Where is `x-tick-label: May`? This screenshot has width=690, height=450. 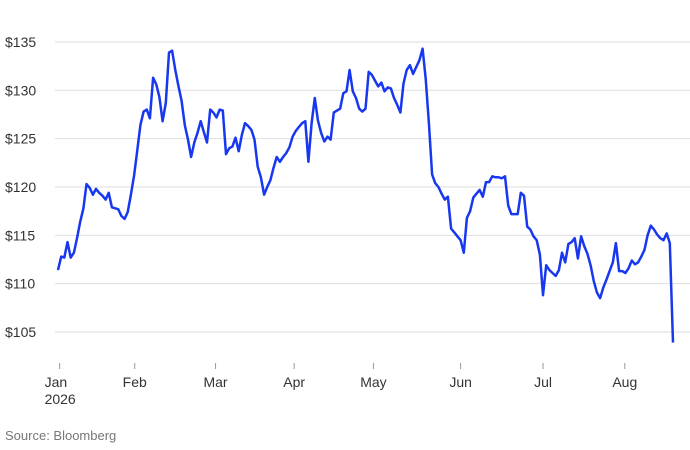
x-tick-label: May is located at coordinates (373, 382).